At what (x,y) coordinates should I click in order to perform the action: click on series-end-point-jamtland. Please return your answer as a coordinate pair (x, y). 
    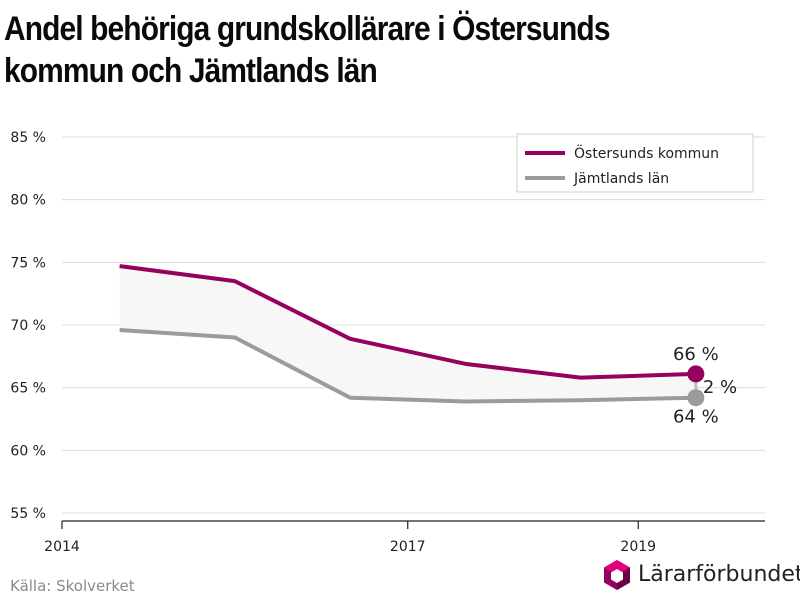
    Looking at the image, I should click on (696, 398).